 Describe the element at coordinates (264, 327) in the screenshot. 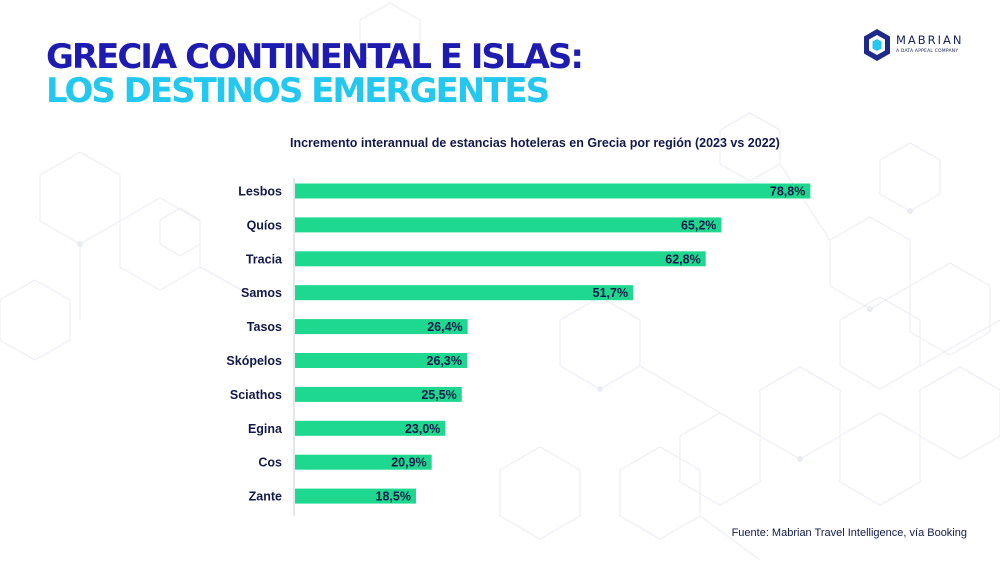

I see `category-label-4: Tasos` at that location.